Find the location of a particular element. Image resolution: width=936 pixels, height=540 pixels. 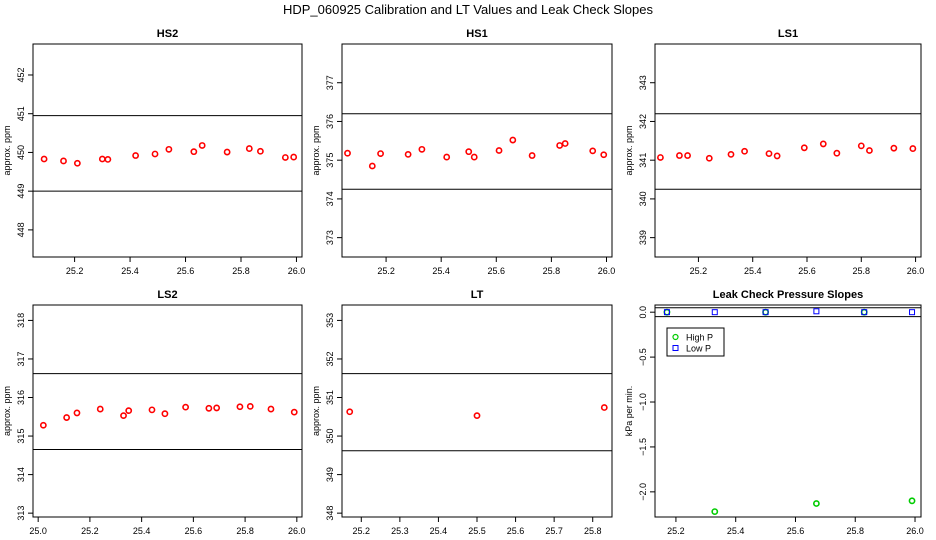

y-tick-label: 0.0 is located at coordinates (643, 312).